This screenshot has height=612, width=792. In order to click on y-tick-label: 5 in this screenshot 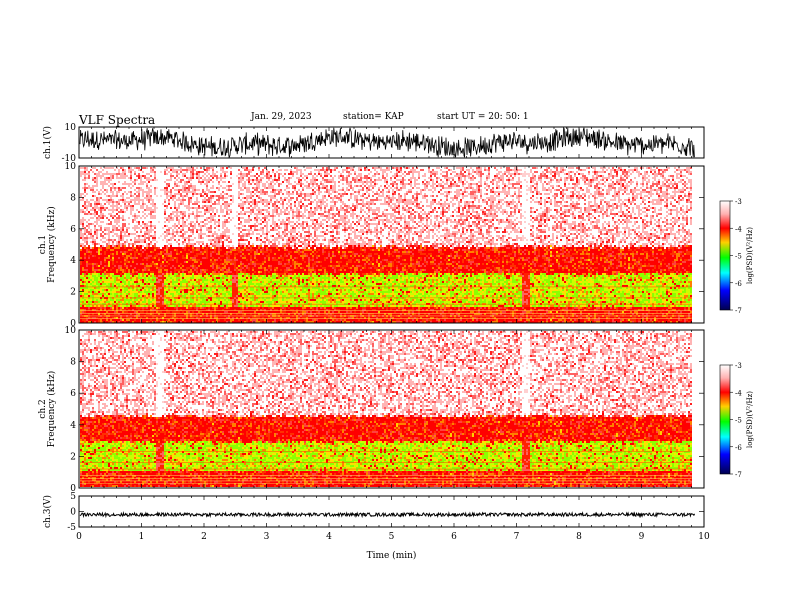, I will do `click(73, 497)`.